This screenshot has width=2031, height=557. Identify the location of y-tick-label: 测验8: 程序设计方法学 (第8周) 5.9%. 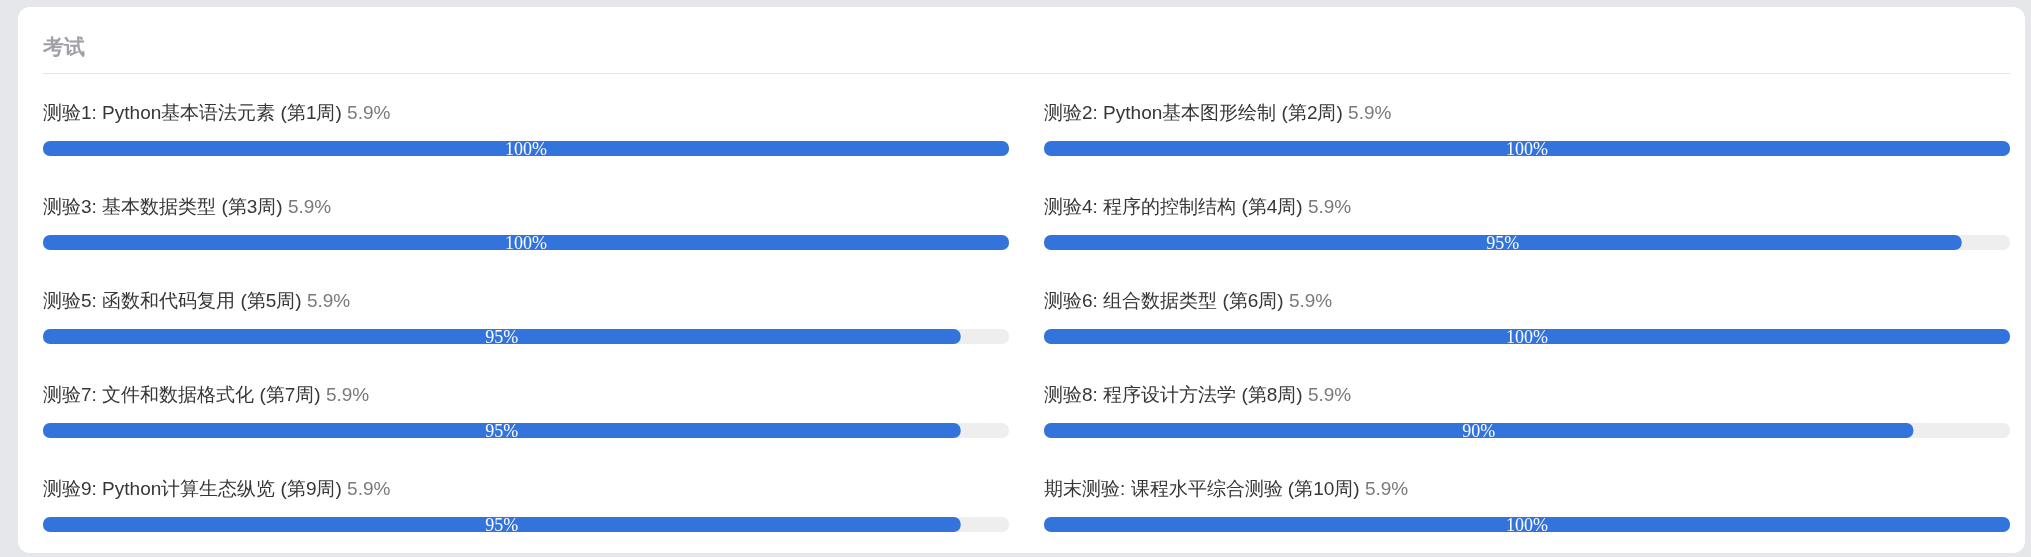
(1198, 394).